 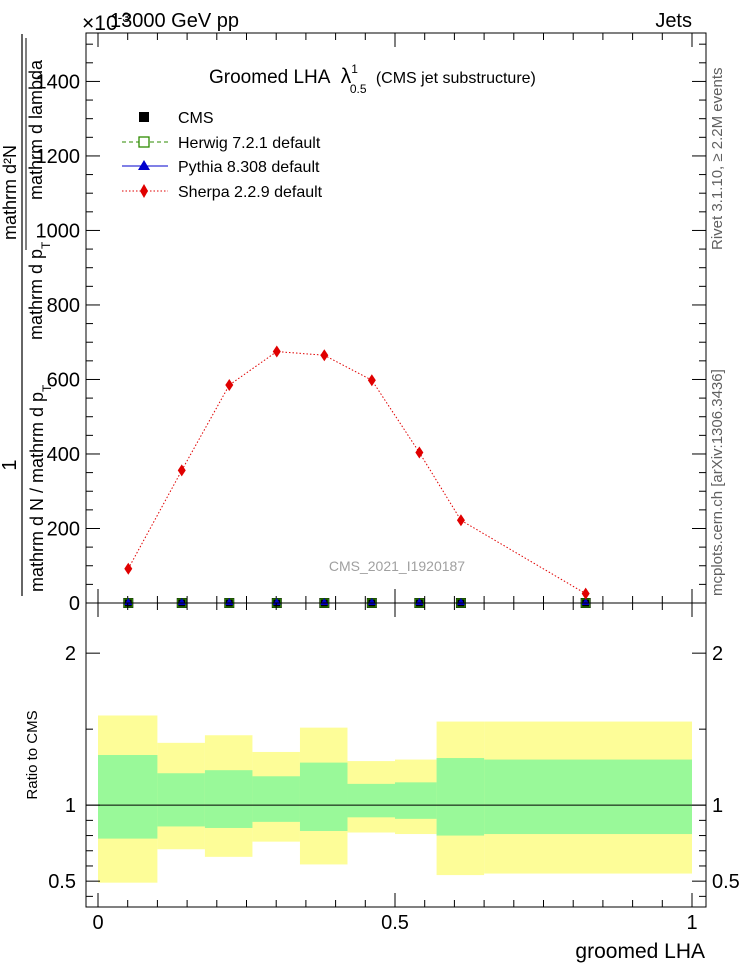 I want to click on legend-label-pythia: Pythia 8.308 default, so click(x=249, y=167).